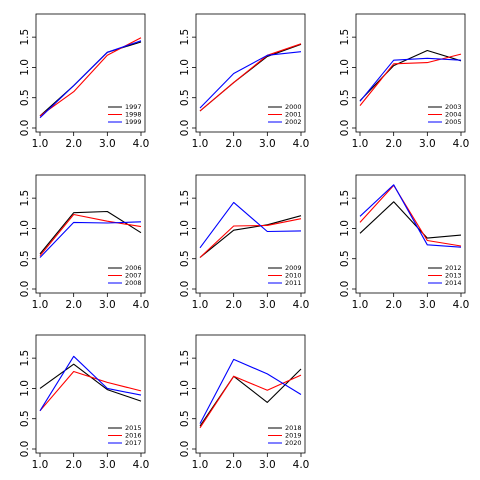 Image resolution: width=480 pixels, height=480 pixels. I want to click on series-line-2017, so click(90, 383).